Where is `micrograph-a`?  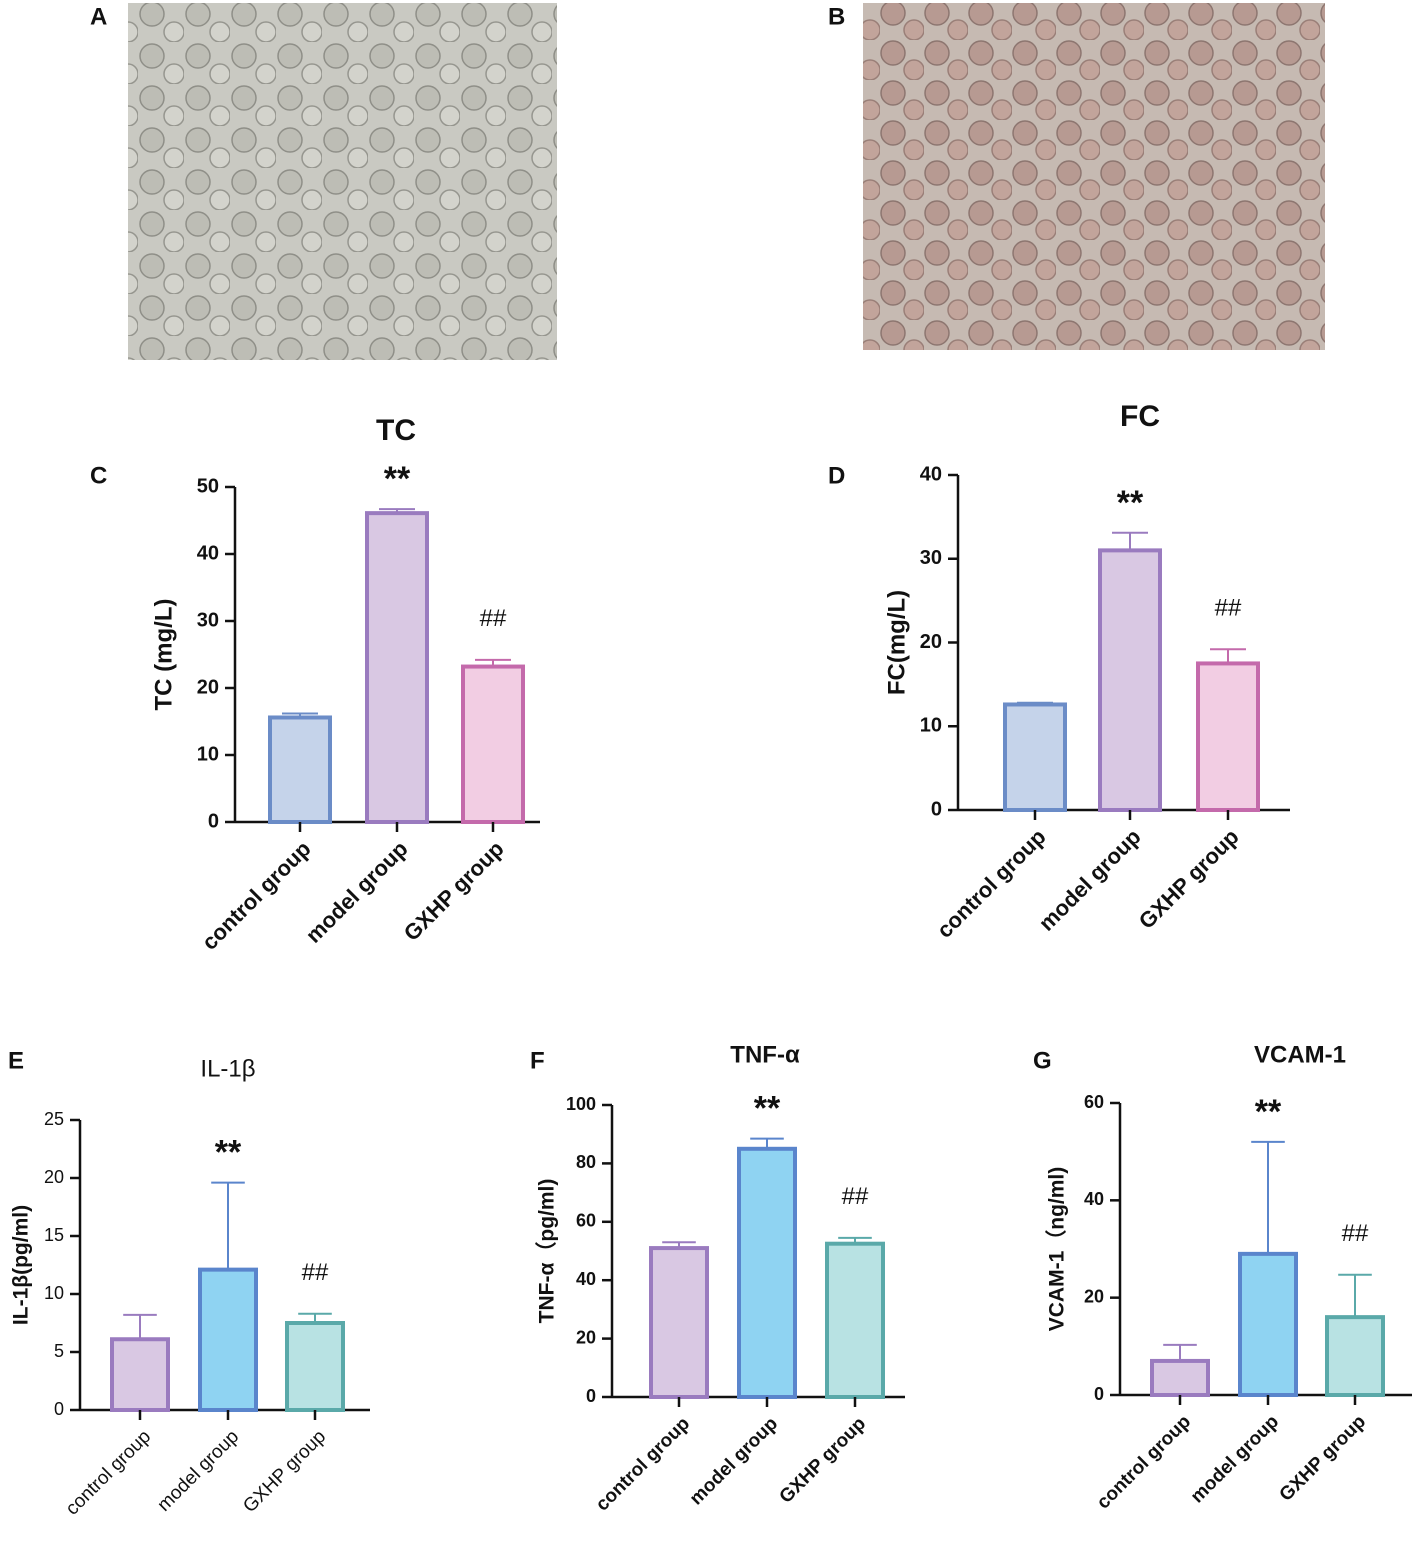 micrograph-a is located at coordinates (342, 181).